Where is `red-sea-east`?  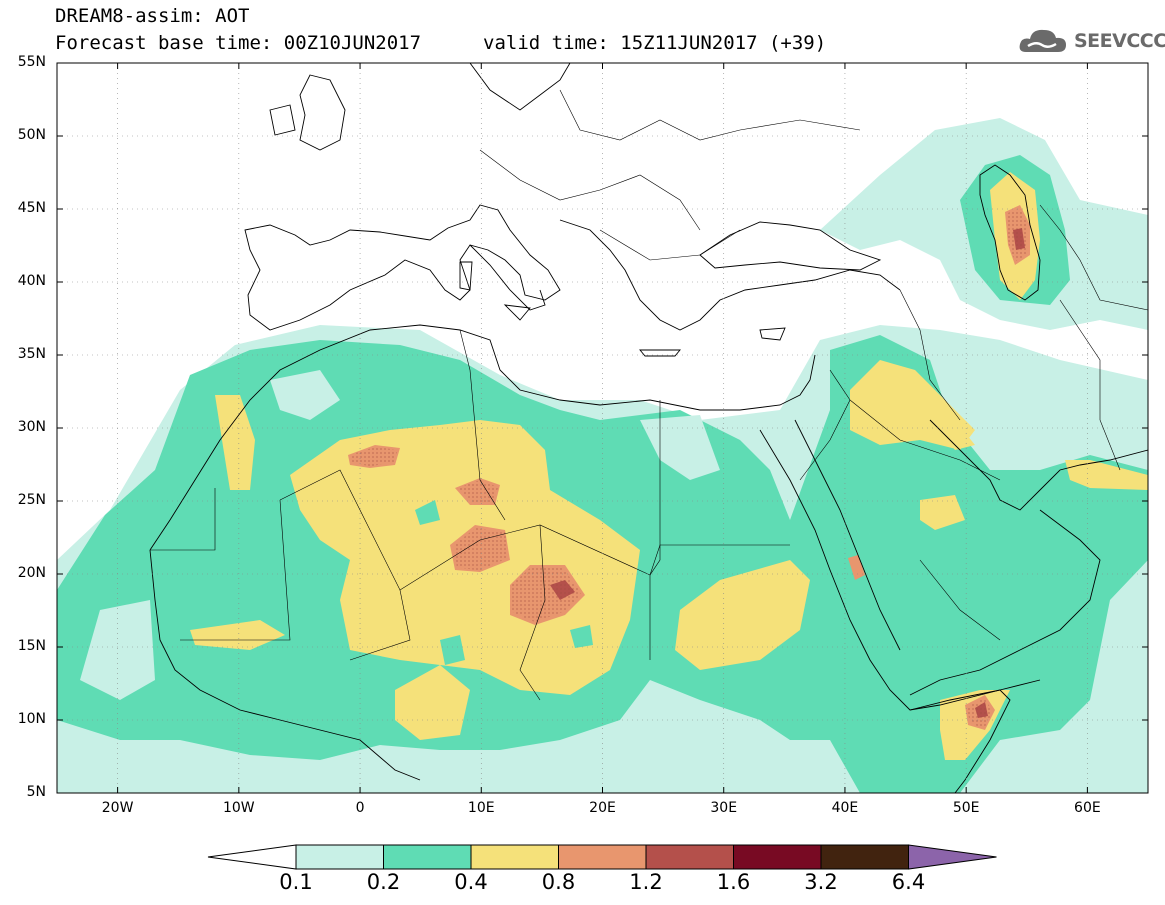 red-sea-east is located at coordinates (847, 535).